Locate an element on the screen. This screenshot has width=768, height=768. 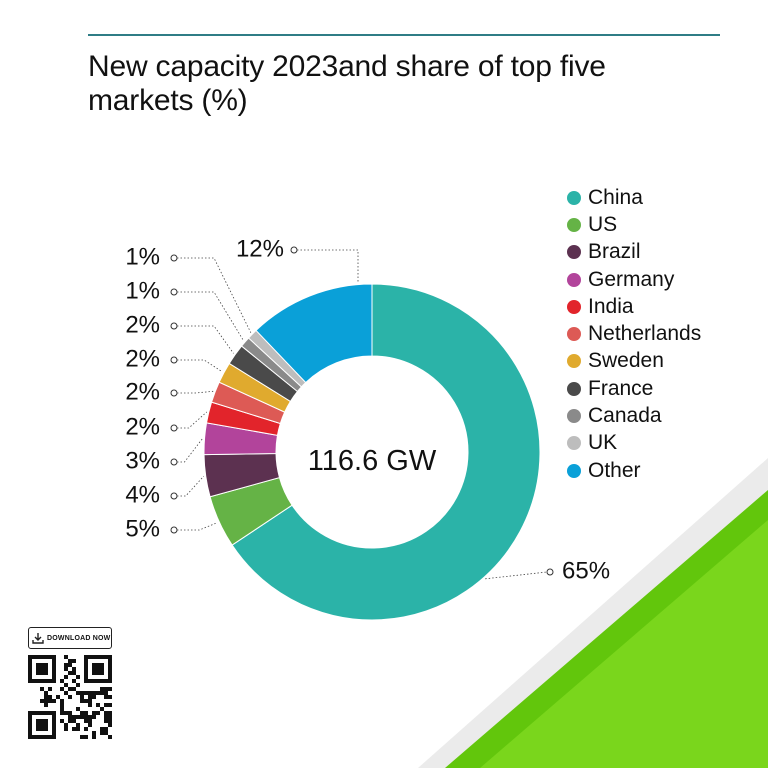
legend-label-china: China is located at coordinates (615, 197).